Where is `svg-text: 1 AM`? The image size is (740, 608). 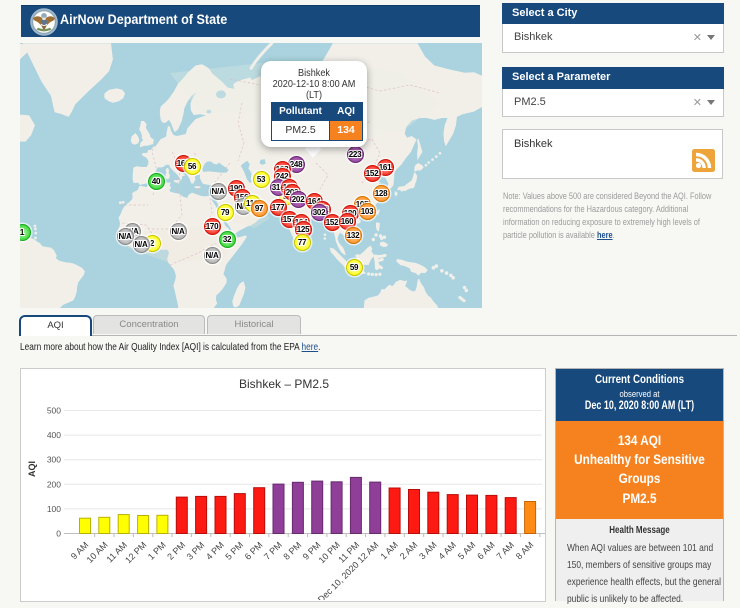
svg-text: 1 AM is located at coordinates (389, 551).